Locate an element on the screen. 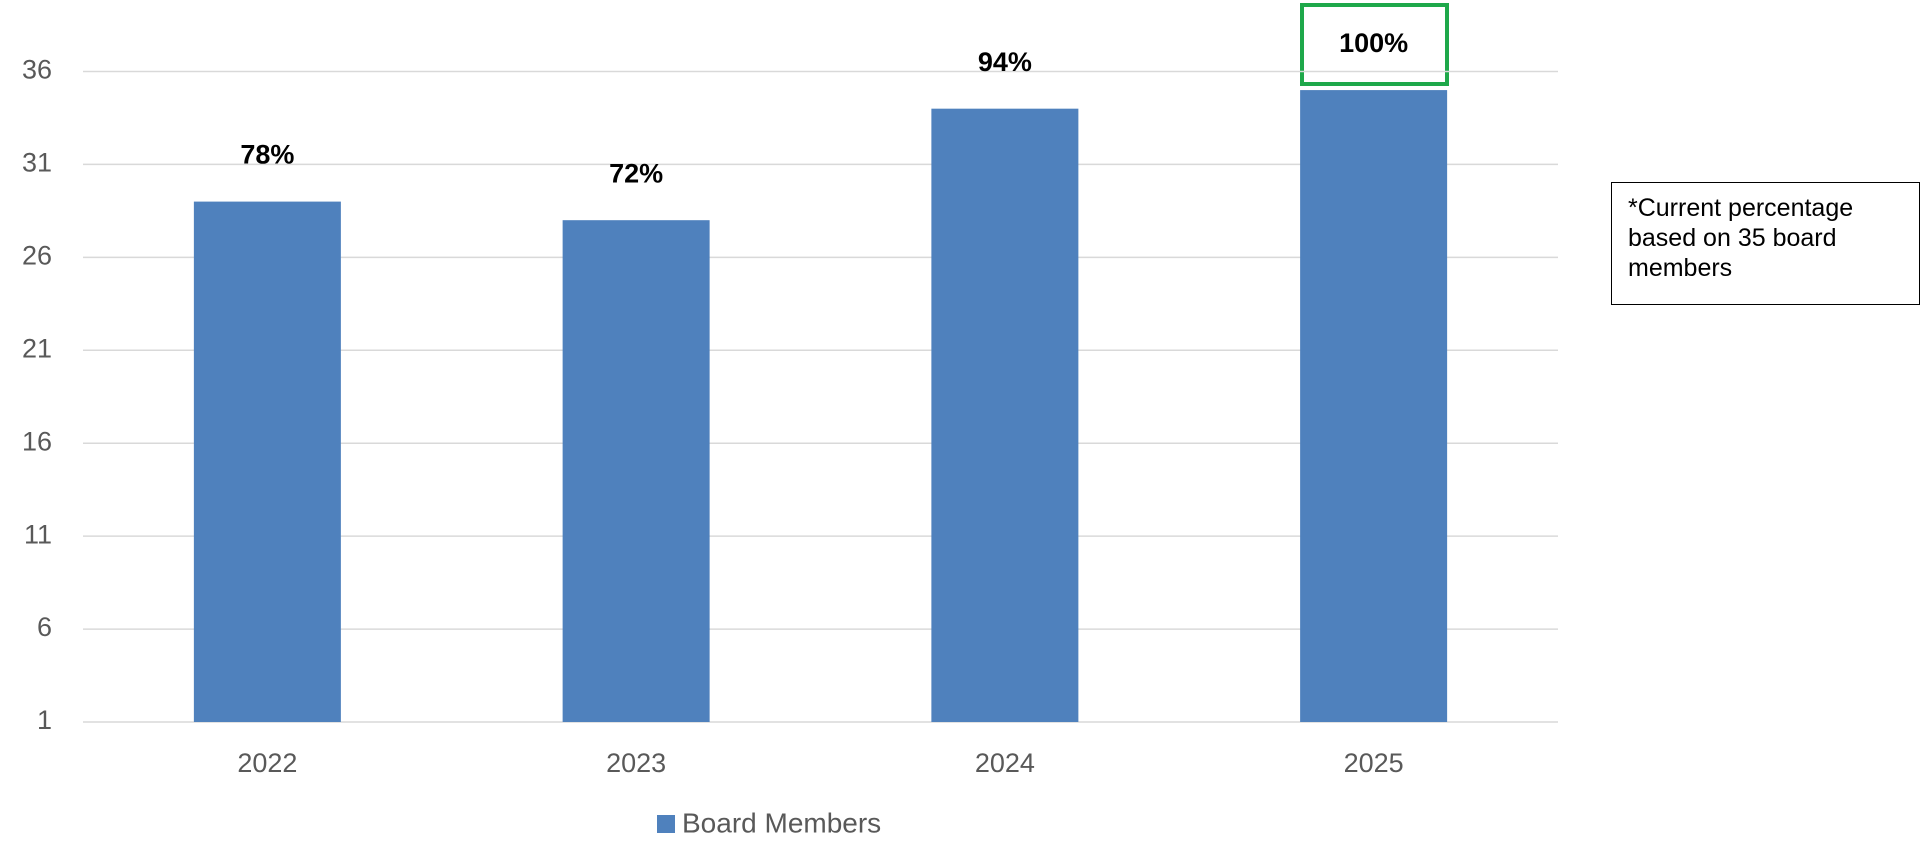 This screenshot has width=1924, height=847. legend-label: Board Members is located at coordinates (781, 822).